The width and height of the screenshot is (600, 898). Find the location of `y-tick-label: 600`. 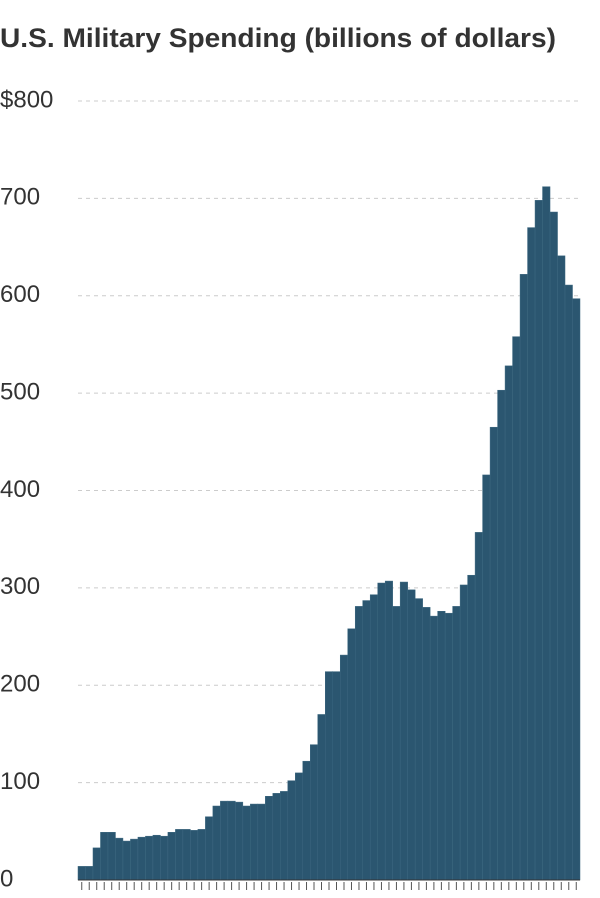

y-tick-label: 600 is located at coordinates (20, 294).